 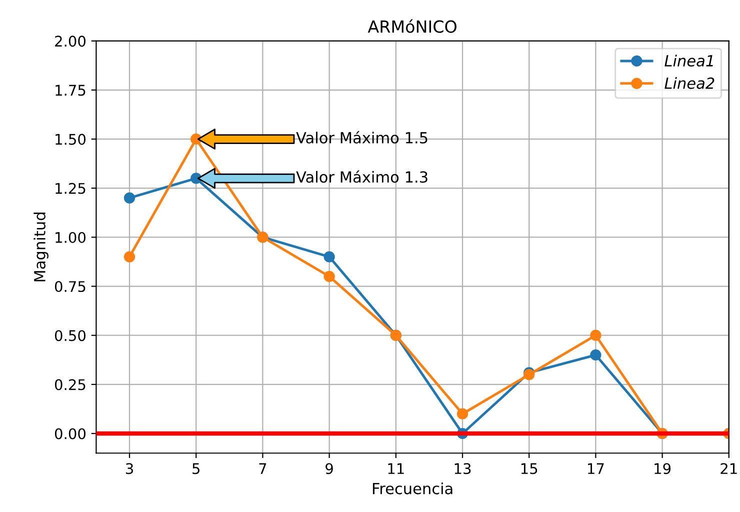 What do you see at coordinates (196, 468) in the screenshot?
I see `x-tick-label: 5` at bounding box center [196, 468].